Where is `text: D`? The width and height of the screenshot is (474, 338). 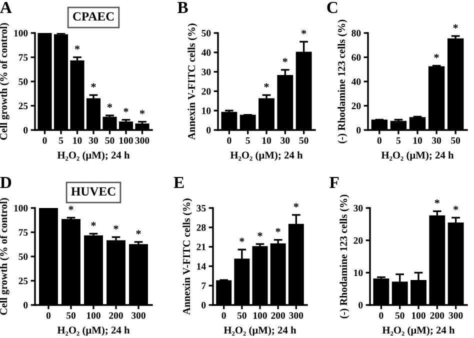
text: D is located at coordinates (6, 182).